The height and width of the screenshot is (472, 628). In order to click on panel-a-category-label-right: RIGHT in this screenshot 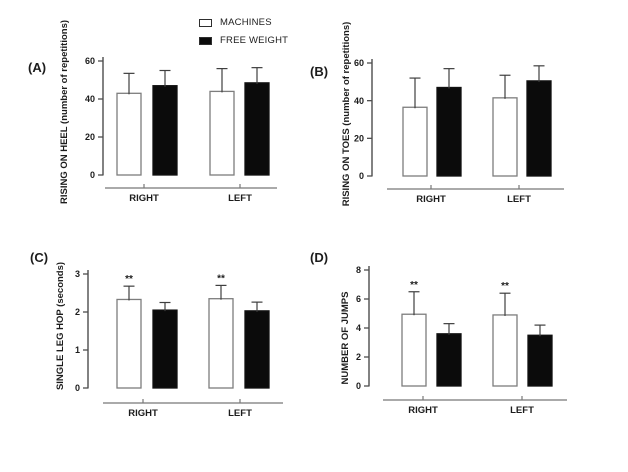, I will do `click(144, 198)`.